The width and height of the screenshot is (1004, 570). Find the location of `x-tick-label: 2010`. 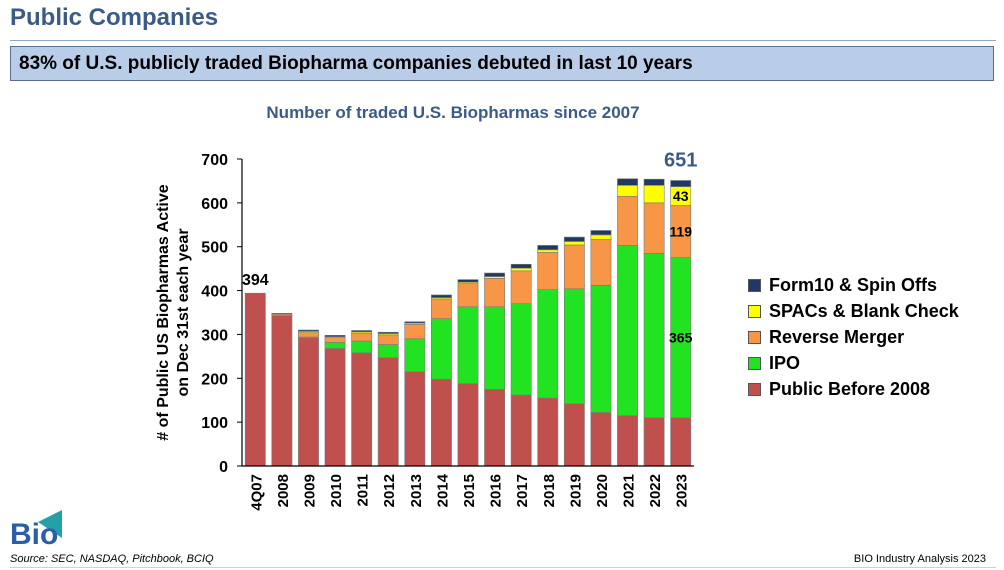

x-tick-label: 2010 is located at coordinates (336, 490).